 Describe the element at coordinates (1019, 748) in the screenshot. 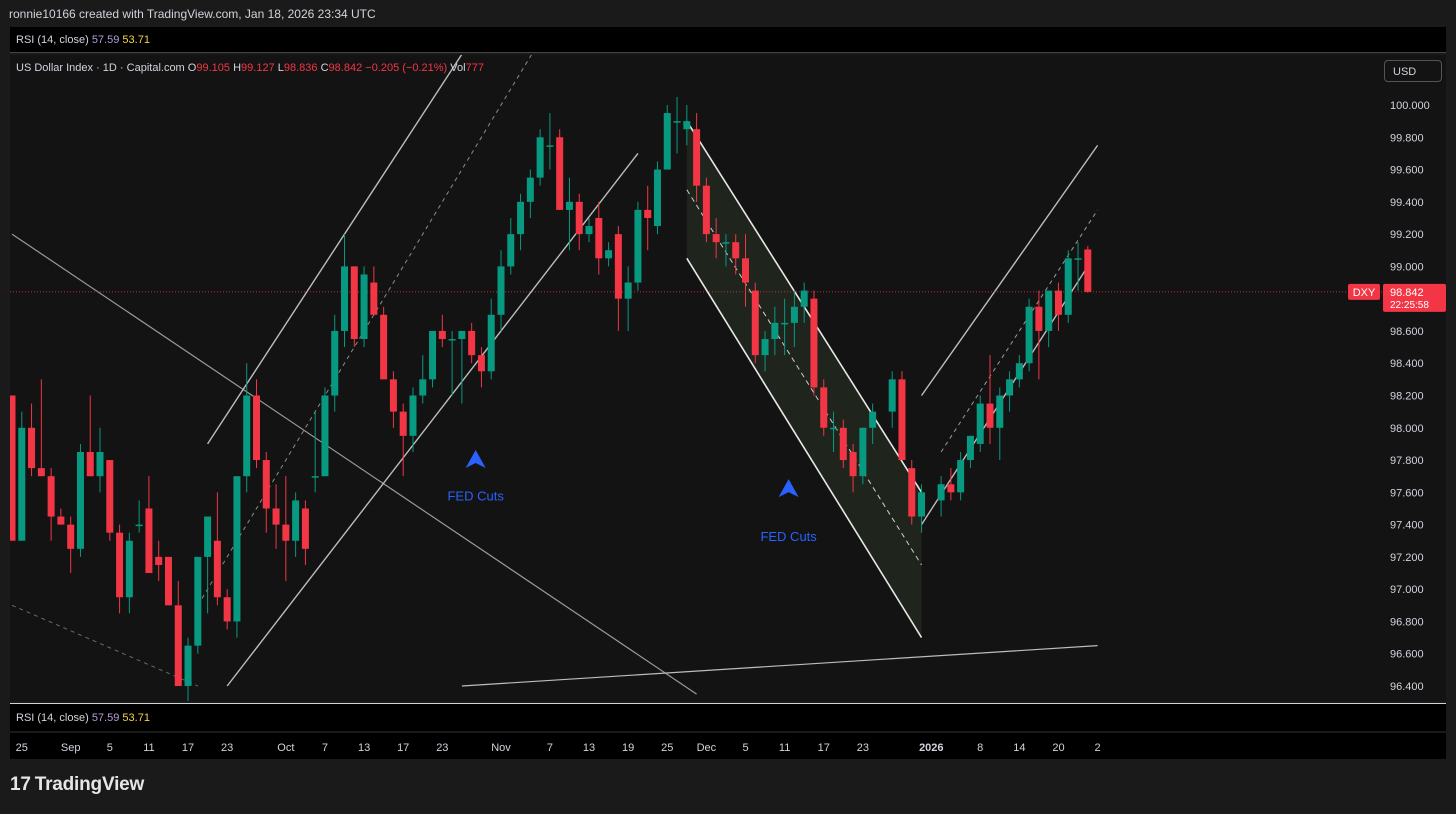

I see `time-tick-label: 14` at that location.